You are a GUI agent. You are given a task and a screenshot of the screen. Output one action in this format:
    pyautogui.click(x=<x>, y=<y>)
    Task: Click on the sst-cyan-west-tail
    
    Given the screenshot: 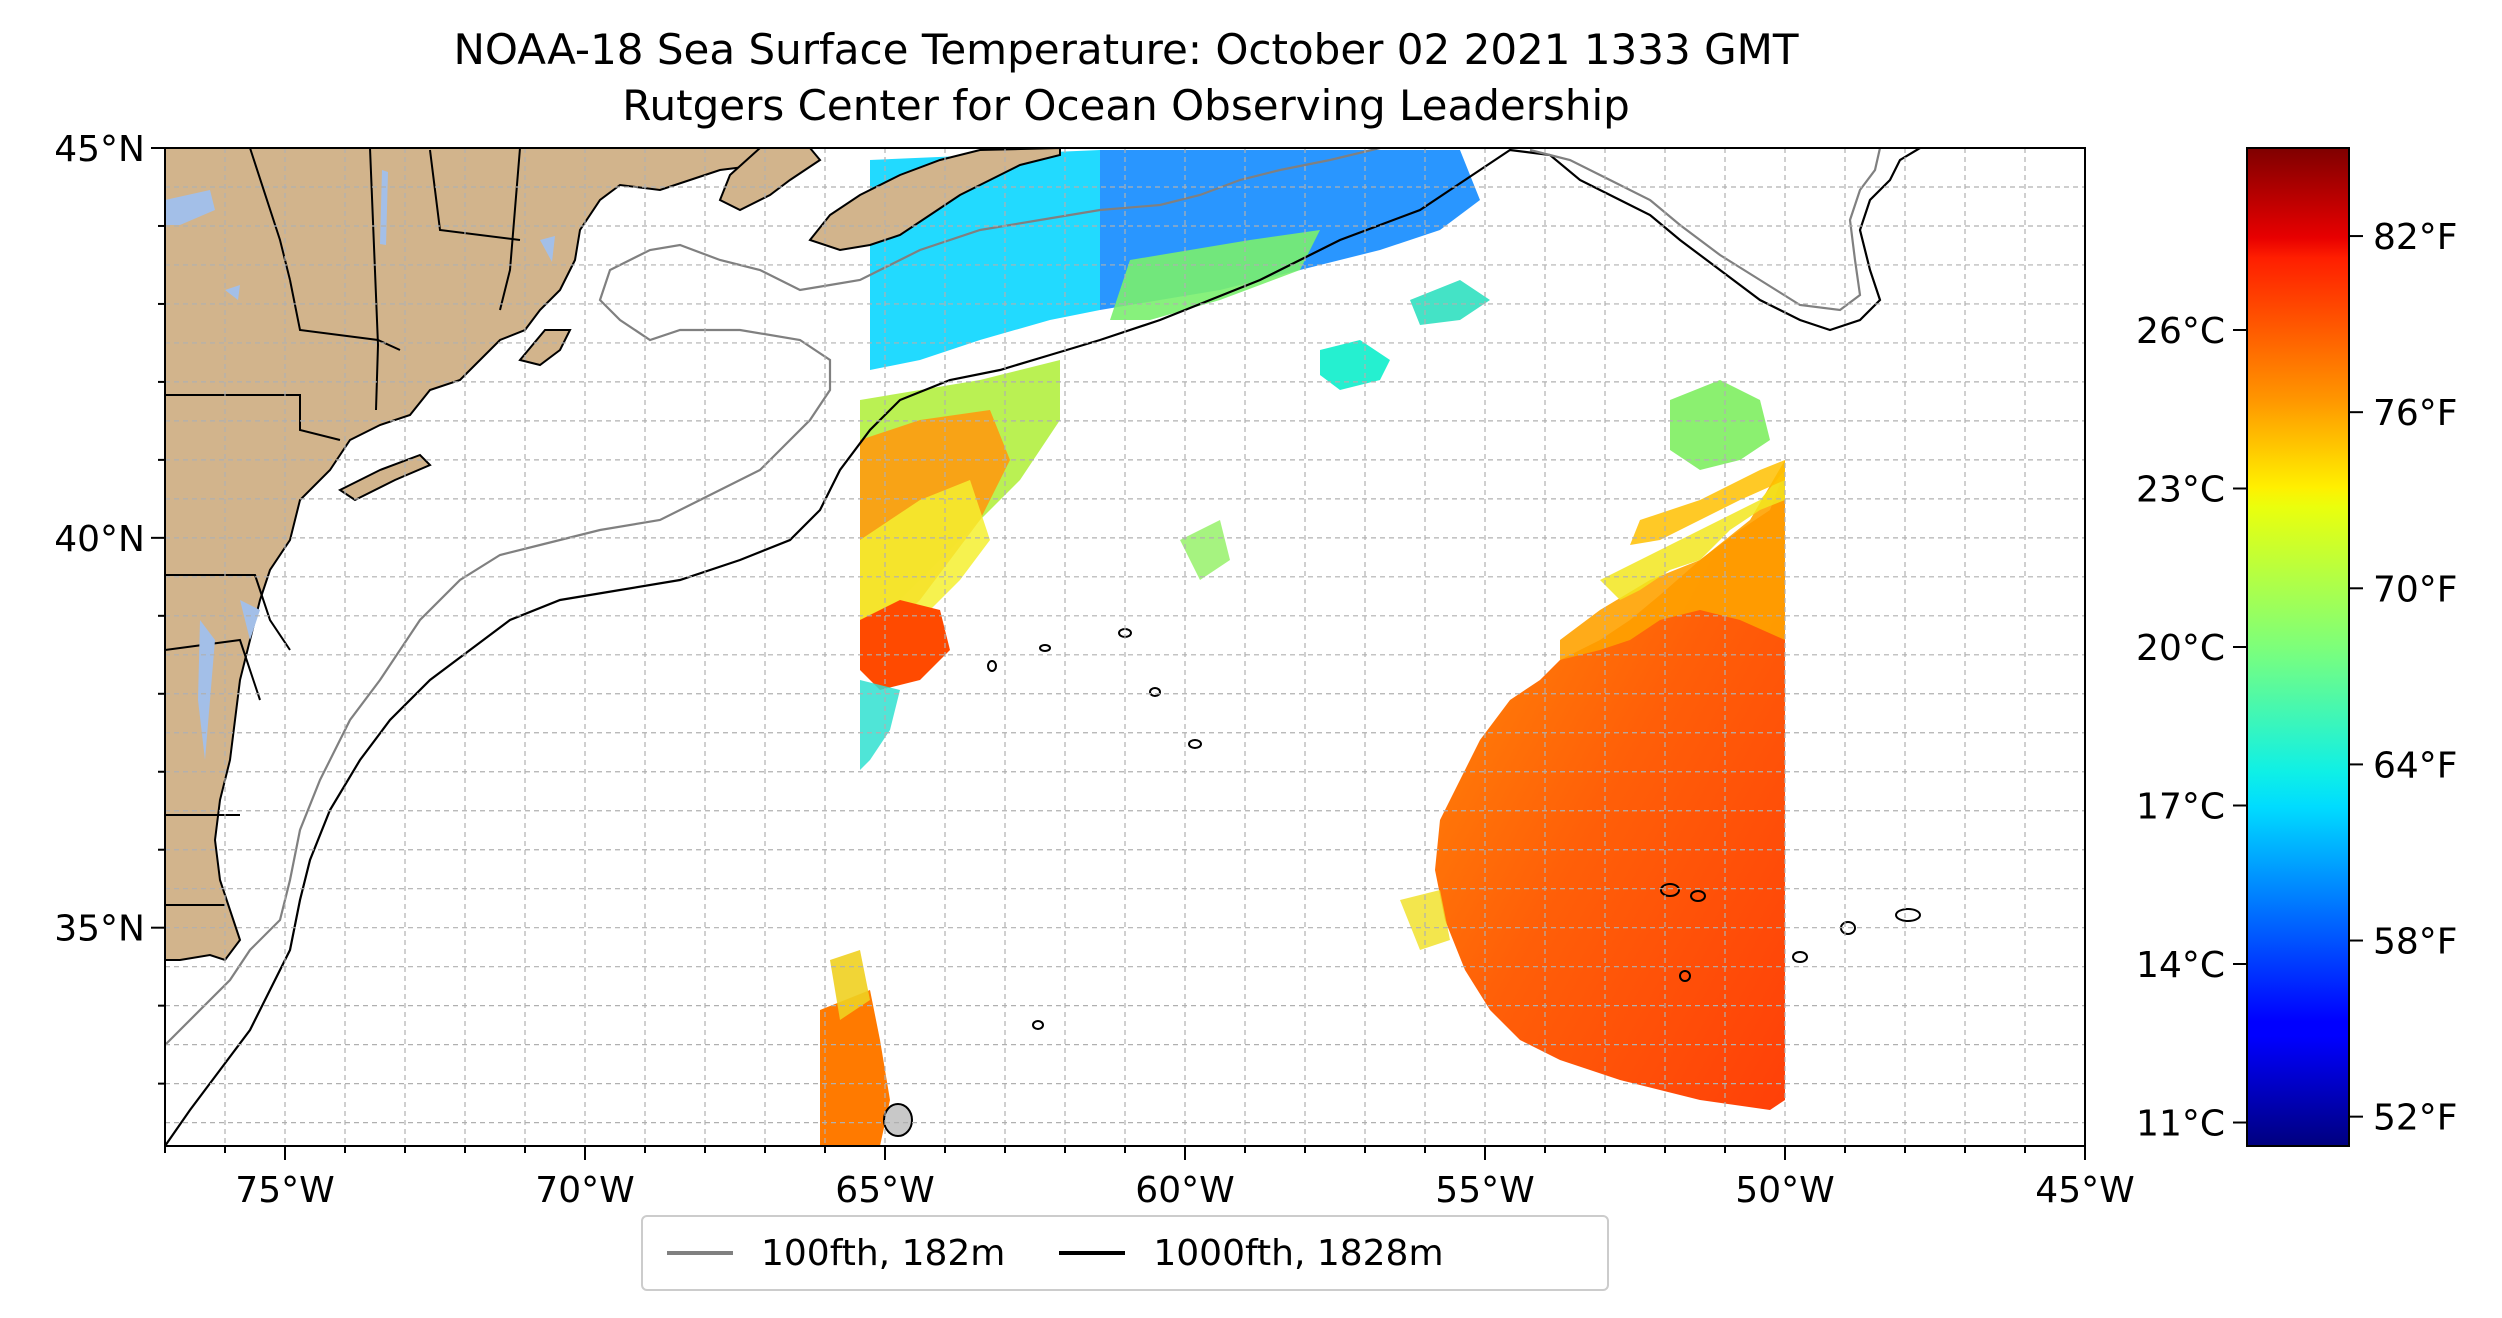 What is the action you would take?
    pyautogui.click(x=880, y=725)
    